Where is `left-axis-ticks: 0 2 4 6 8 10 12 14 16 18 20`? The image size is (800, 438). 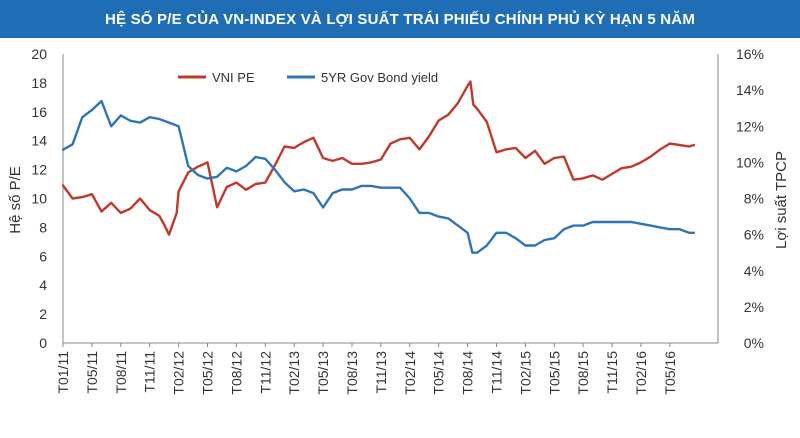 left-axis-ticks: 0 2 4 6 8 10 12 14 16 18 20 is located at coordinates (39, 198).